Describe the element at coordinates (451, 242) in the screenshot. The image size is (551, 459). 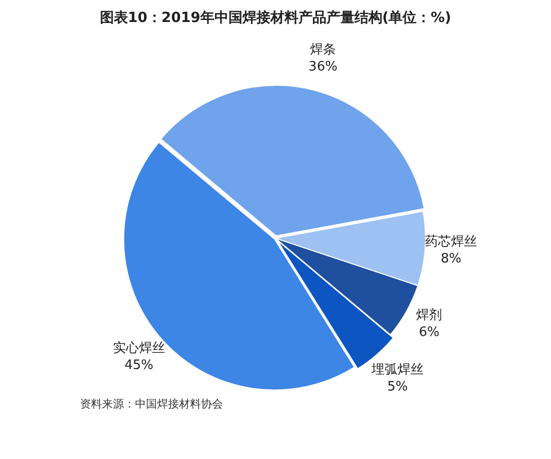
I see `slice-label: 药芯焊丝` at that location.